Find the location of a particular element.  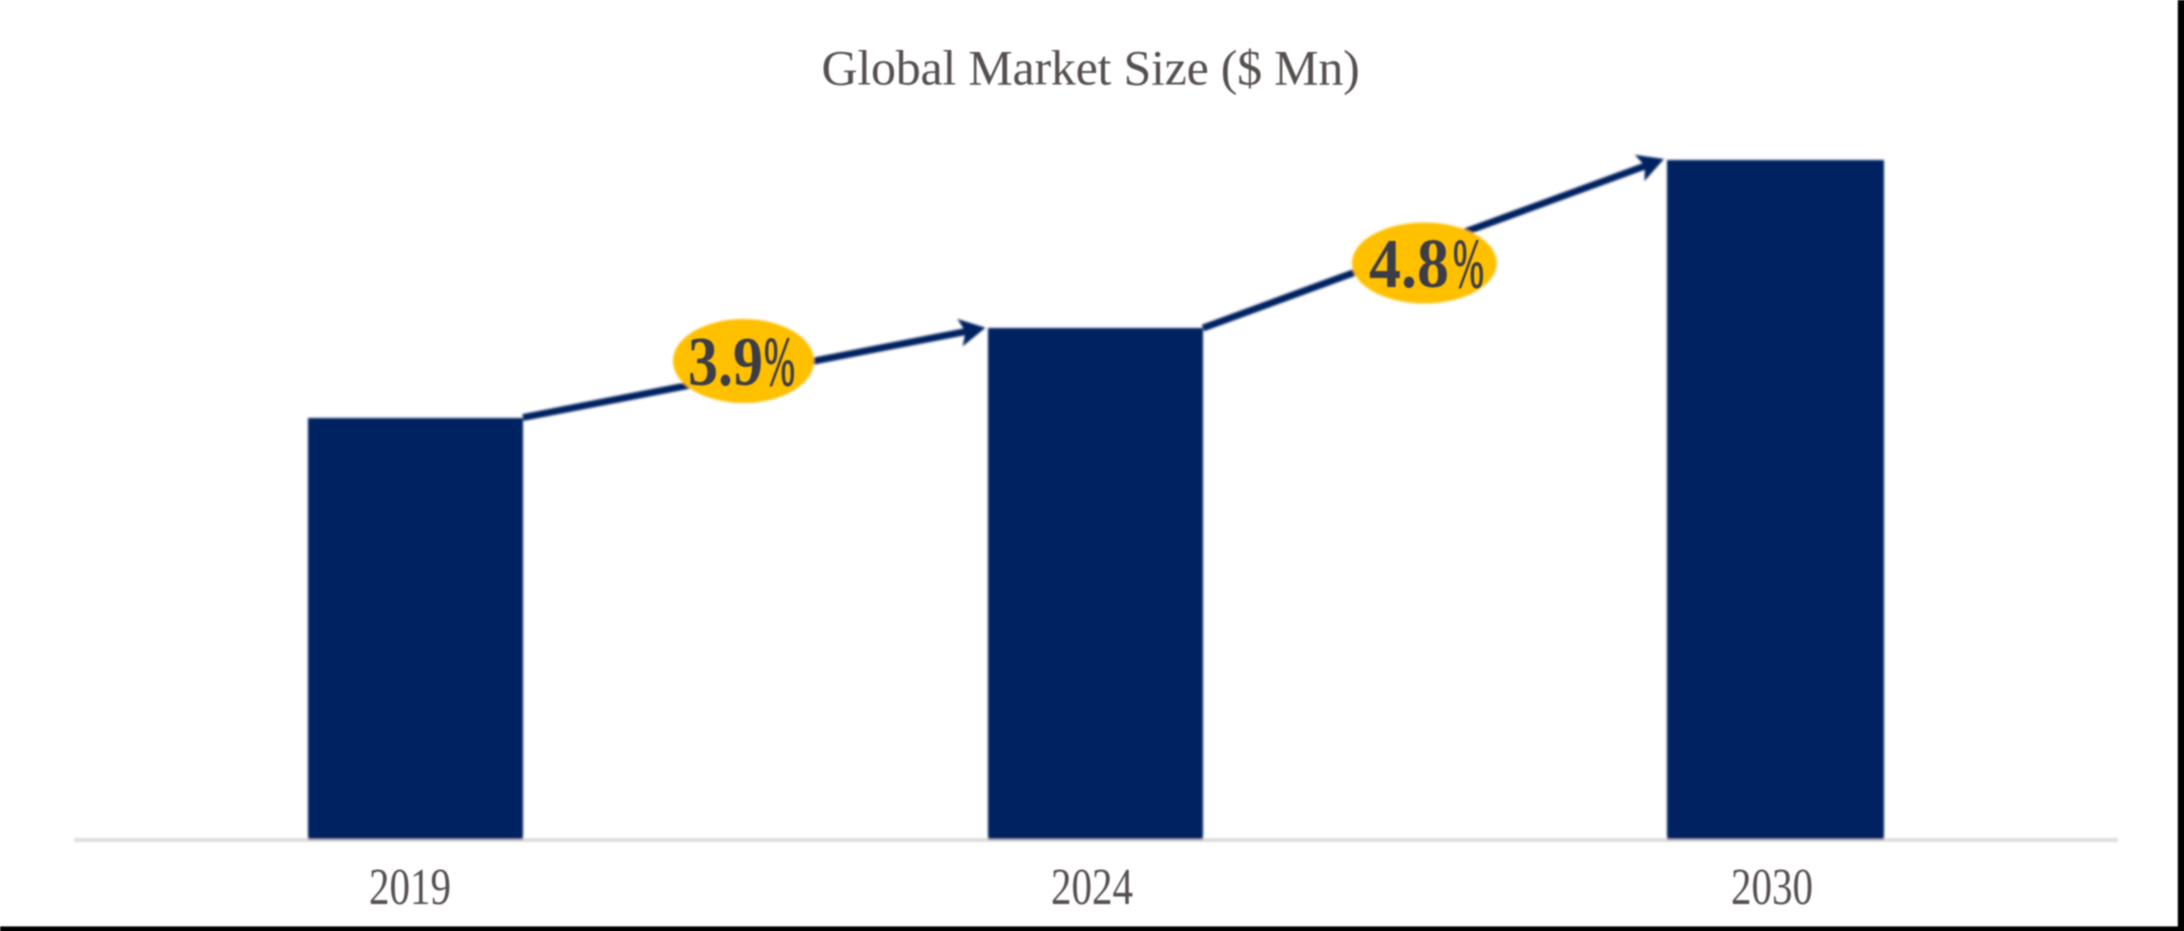

svg-text: 2030 is located at coordinates (1772, 887).